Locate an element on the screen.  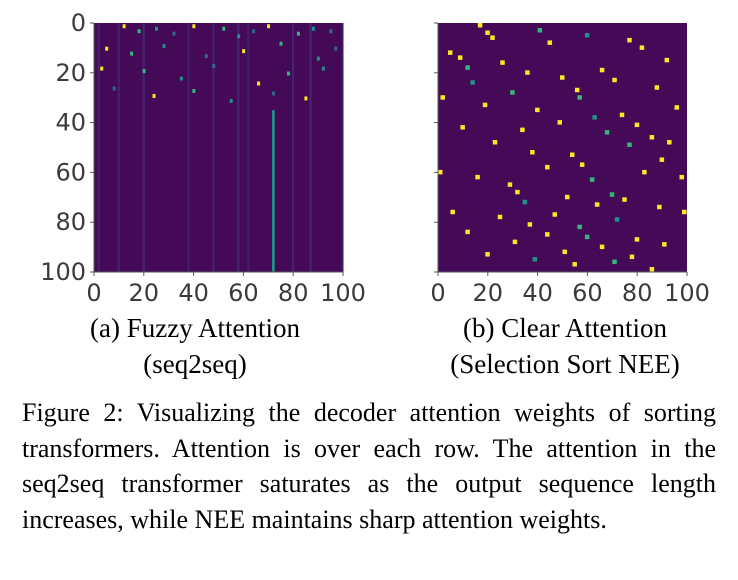
x-tick-label: 0 is located at coordinates (93, 293).